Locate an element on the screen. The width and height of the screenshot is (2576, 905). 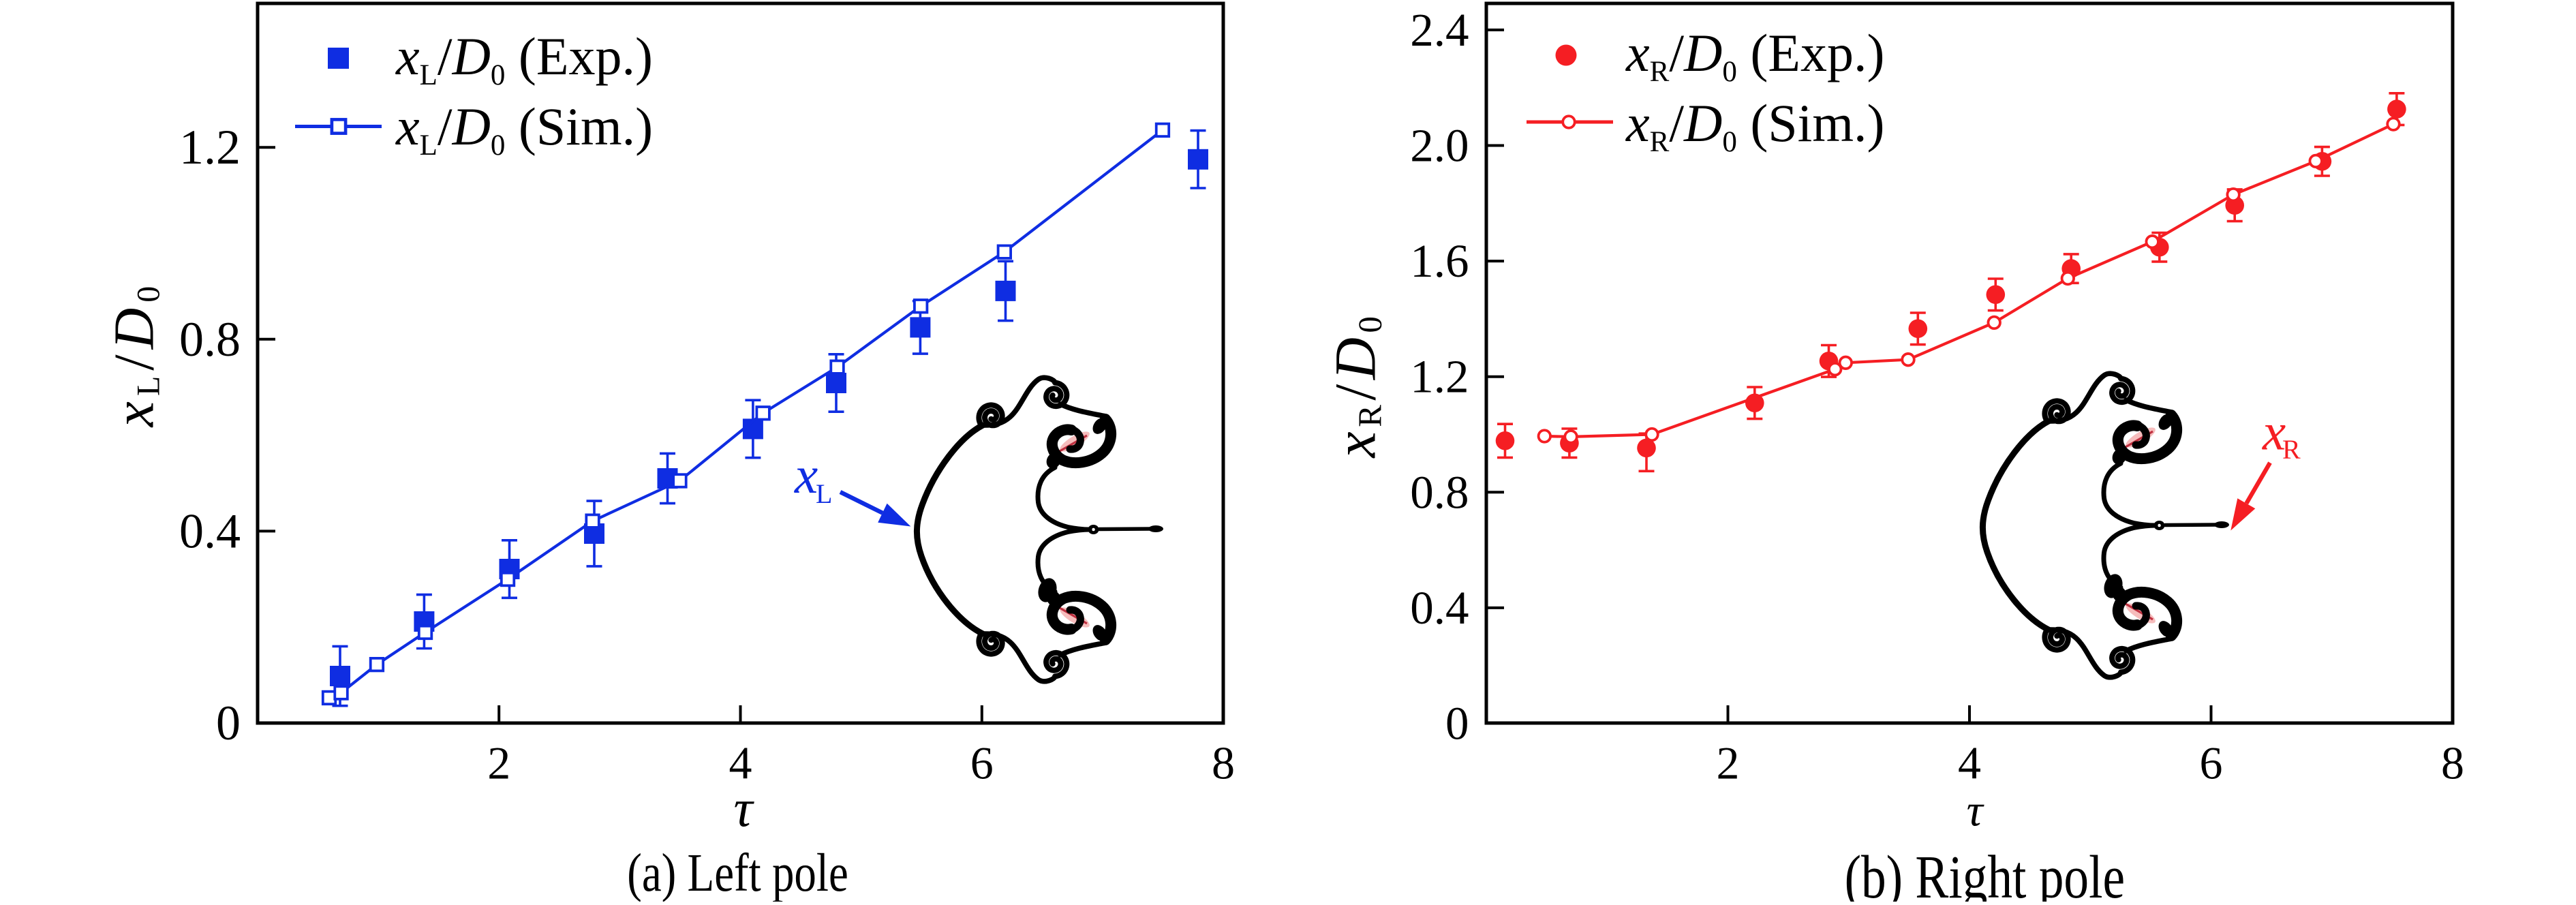
svg-text: xR/D0 is located at coordinates (1356, 385).